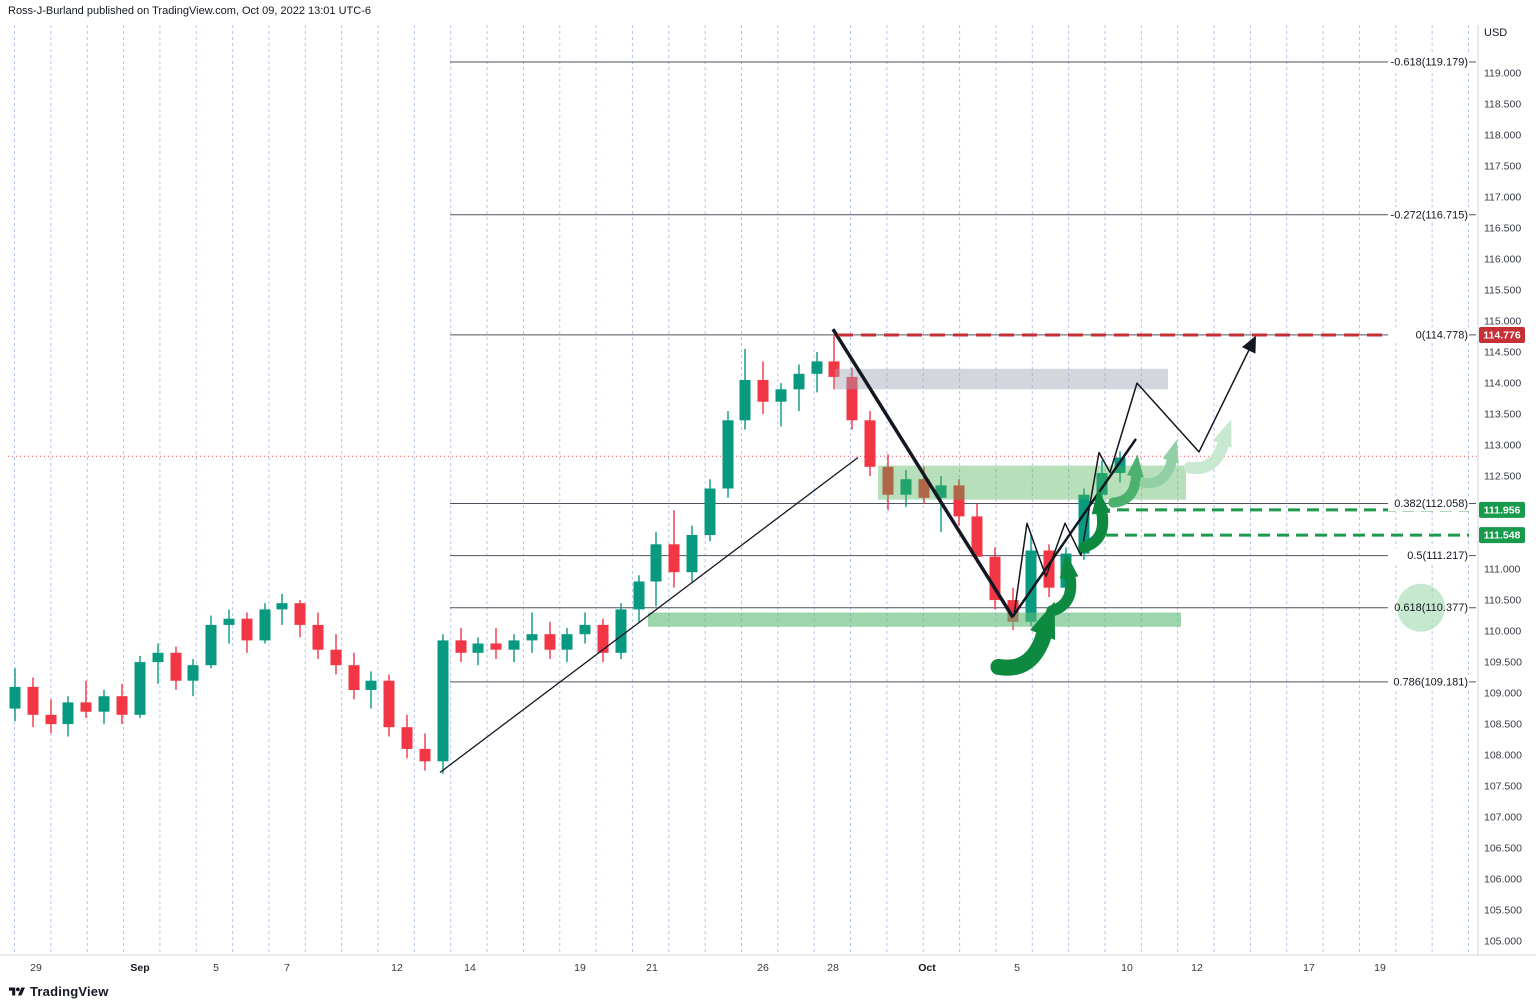 This screenshot has height=1004, width=1536. Describe the element at coordinates (1503, 756) in the screenshot. I see `price-tick-label: 108.000` at that location.